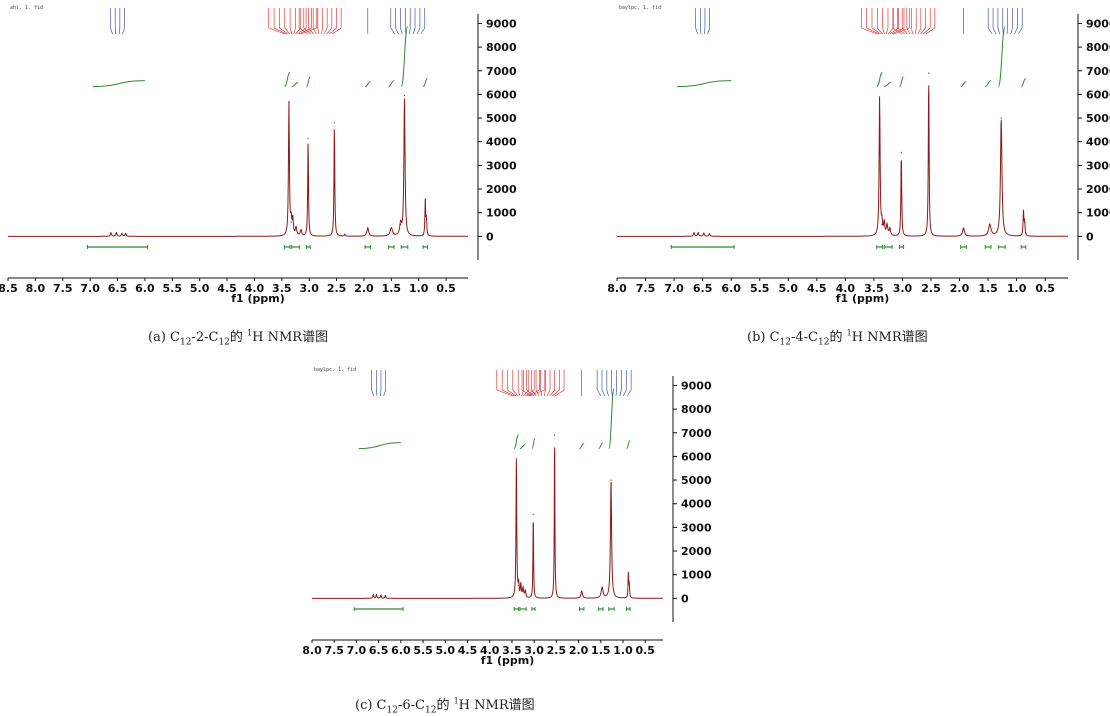 The width and height of the screenshot is (1110, 716). Describe the element at coordinates (696, 504) in the screenshot. I see `y-tick-label: 4000` at that location.